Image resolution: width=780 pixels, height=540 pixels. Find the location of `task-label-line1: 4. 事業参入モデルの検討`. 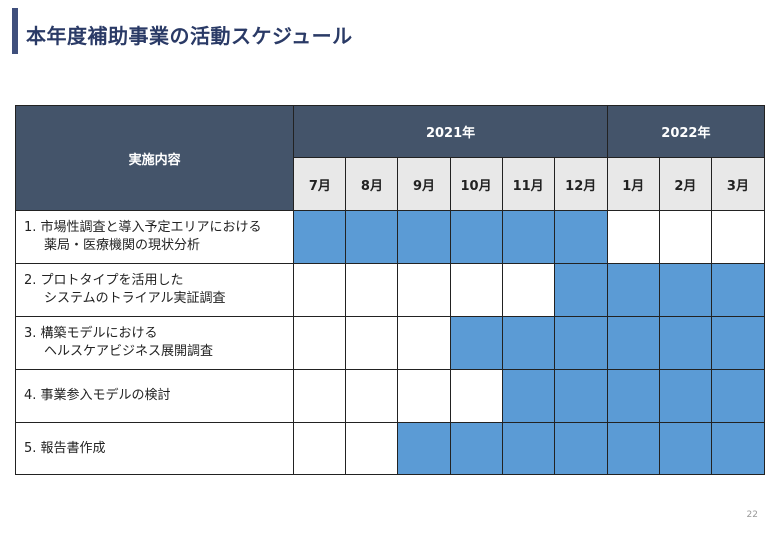

task-label-line1: 4. 事業参入モデルの検討 is located at coordinates (97, 395).